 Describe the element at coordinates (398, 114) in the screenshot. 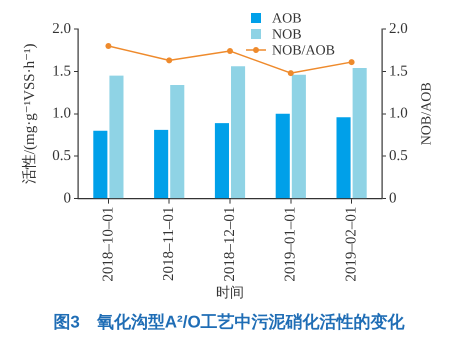

I see `y2-tick-label: 1.0` at that location.